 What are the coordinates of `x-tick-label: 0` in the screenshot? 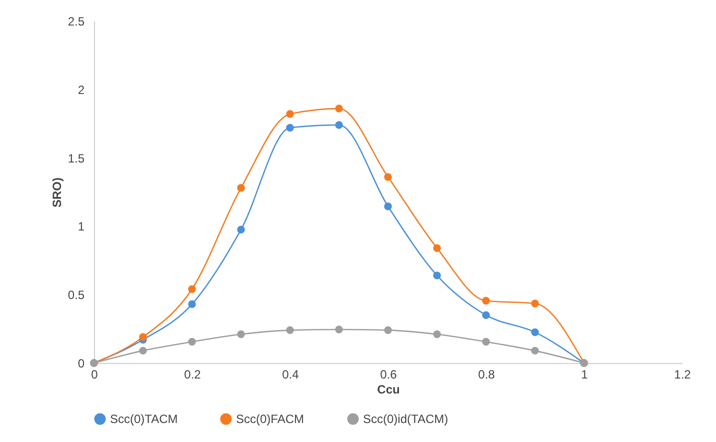 It's located at (94, 375).